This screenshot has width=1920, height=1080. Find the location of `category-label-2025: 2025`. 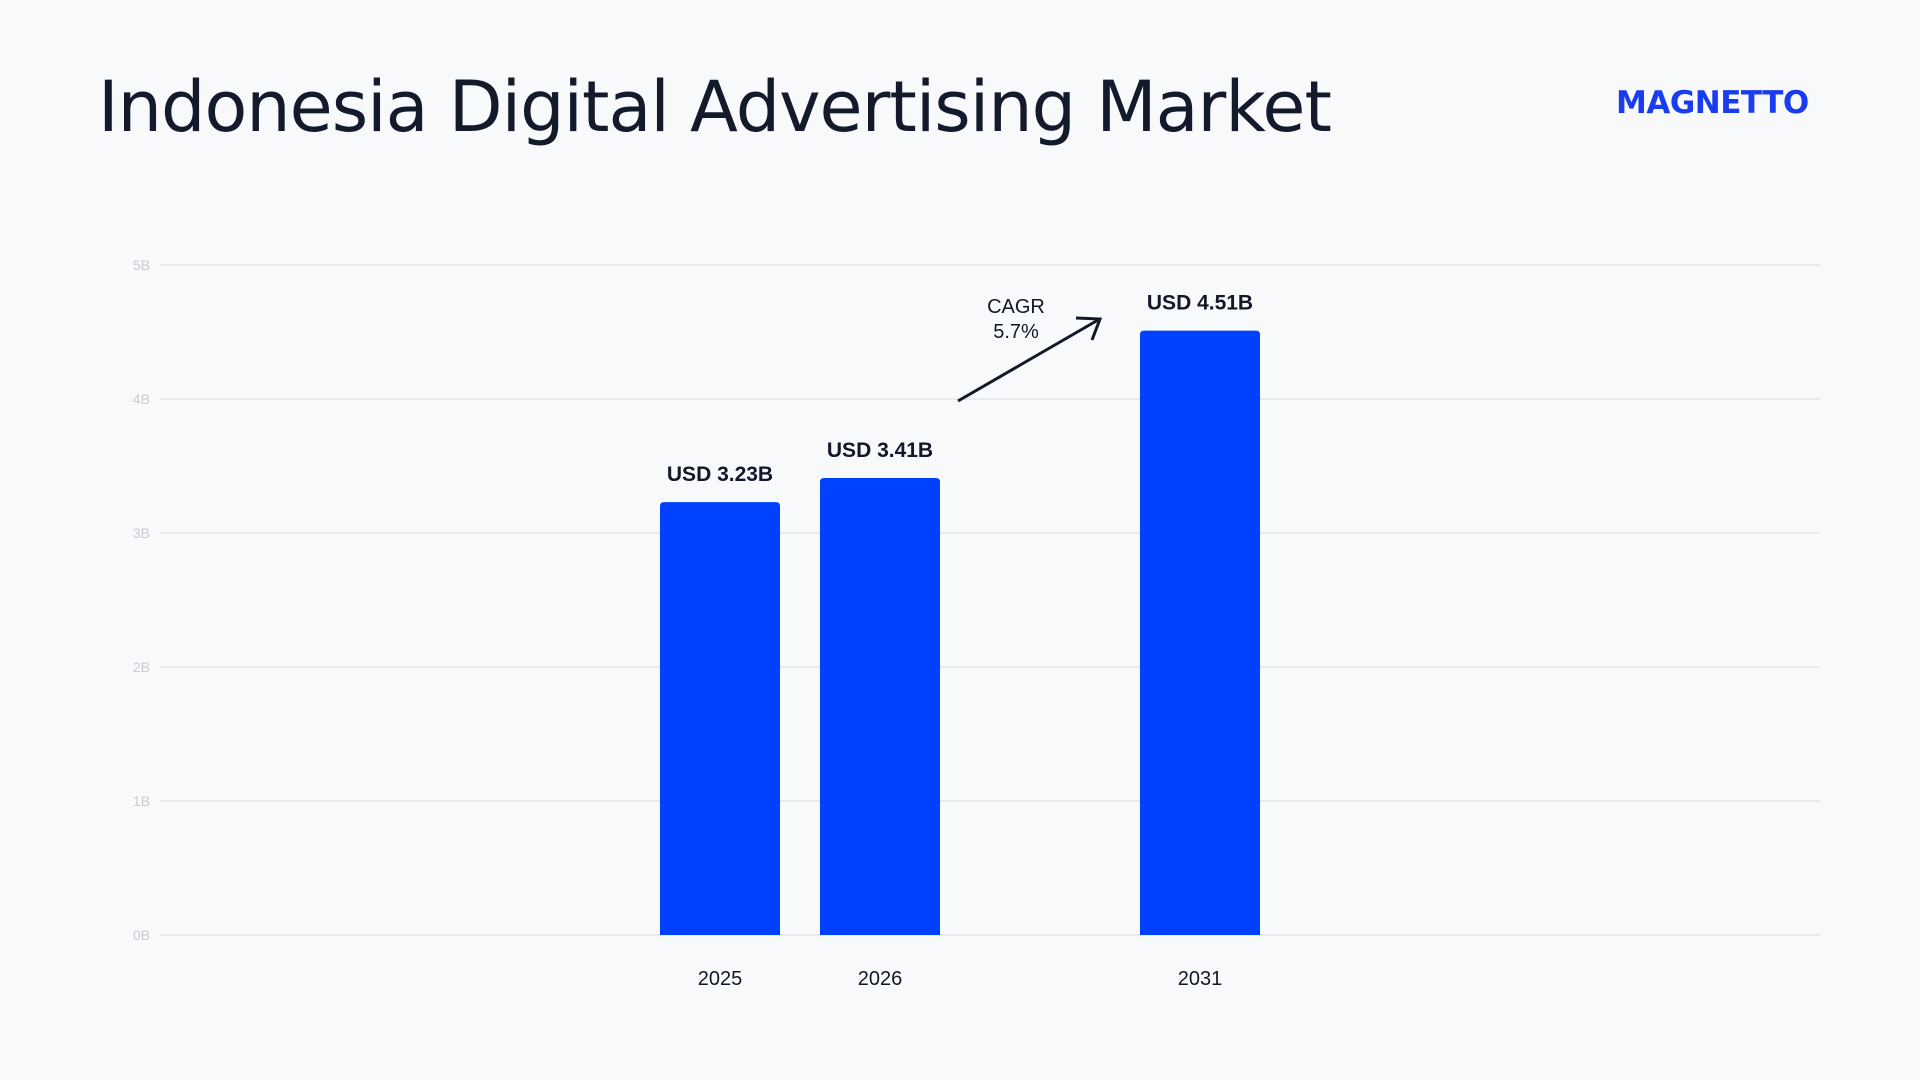

category-label-2025: 2025 is located at coordinates (720, 979).